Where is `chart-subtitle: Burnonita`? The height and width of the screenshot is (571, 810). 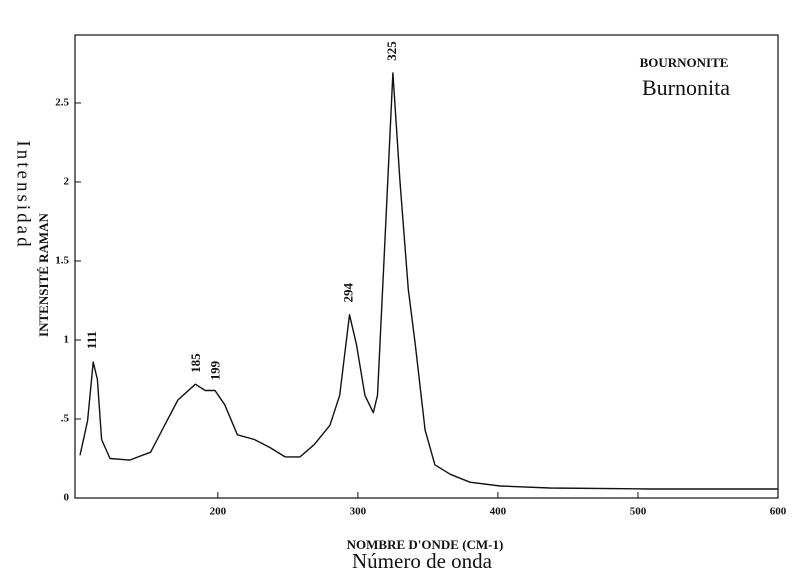
chart-subtitle: Burnonita is located at coordinates (686, 87).